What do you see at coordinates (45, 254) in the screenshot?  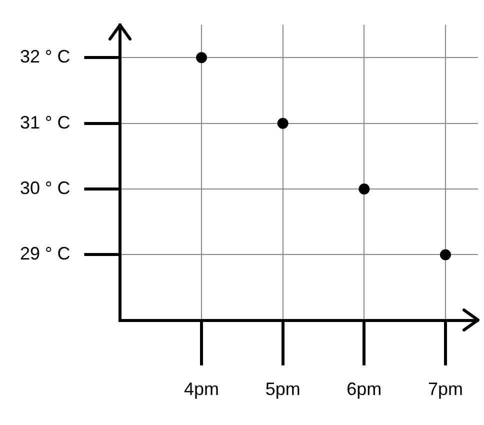 I see `y-tick-label: 29 ° C` at bounding box center [45, 254].